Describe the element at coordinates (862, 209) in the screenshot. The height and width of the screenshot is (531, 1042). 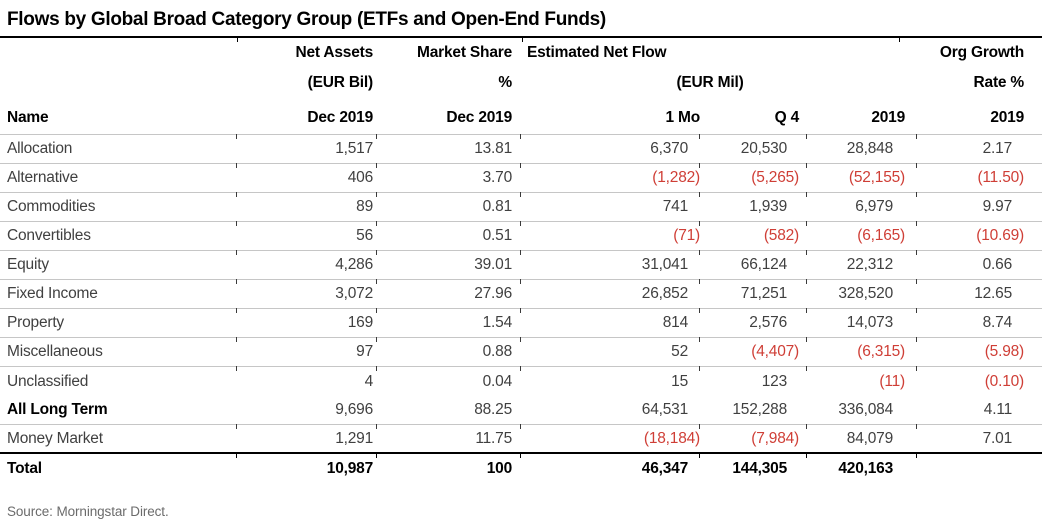
I see `value-cell: 6,979)` at that location.